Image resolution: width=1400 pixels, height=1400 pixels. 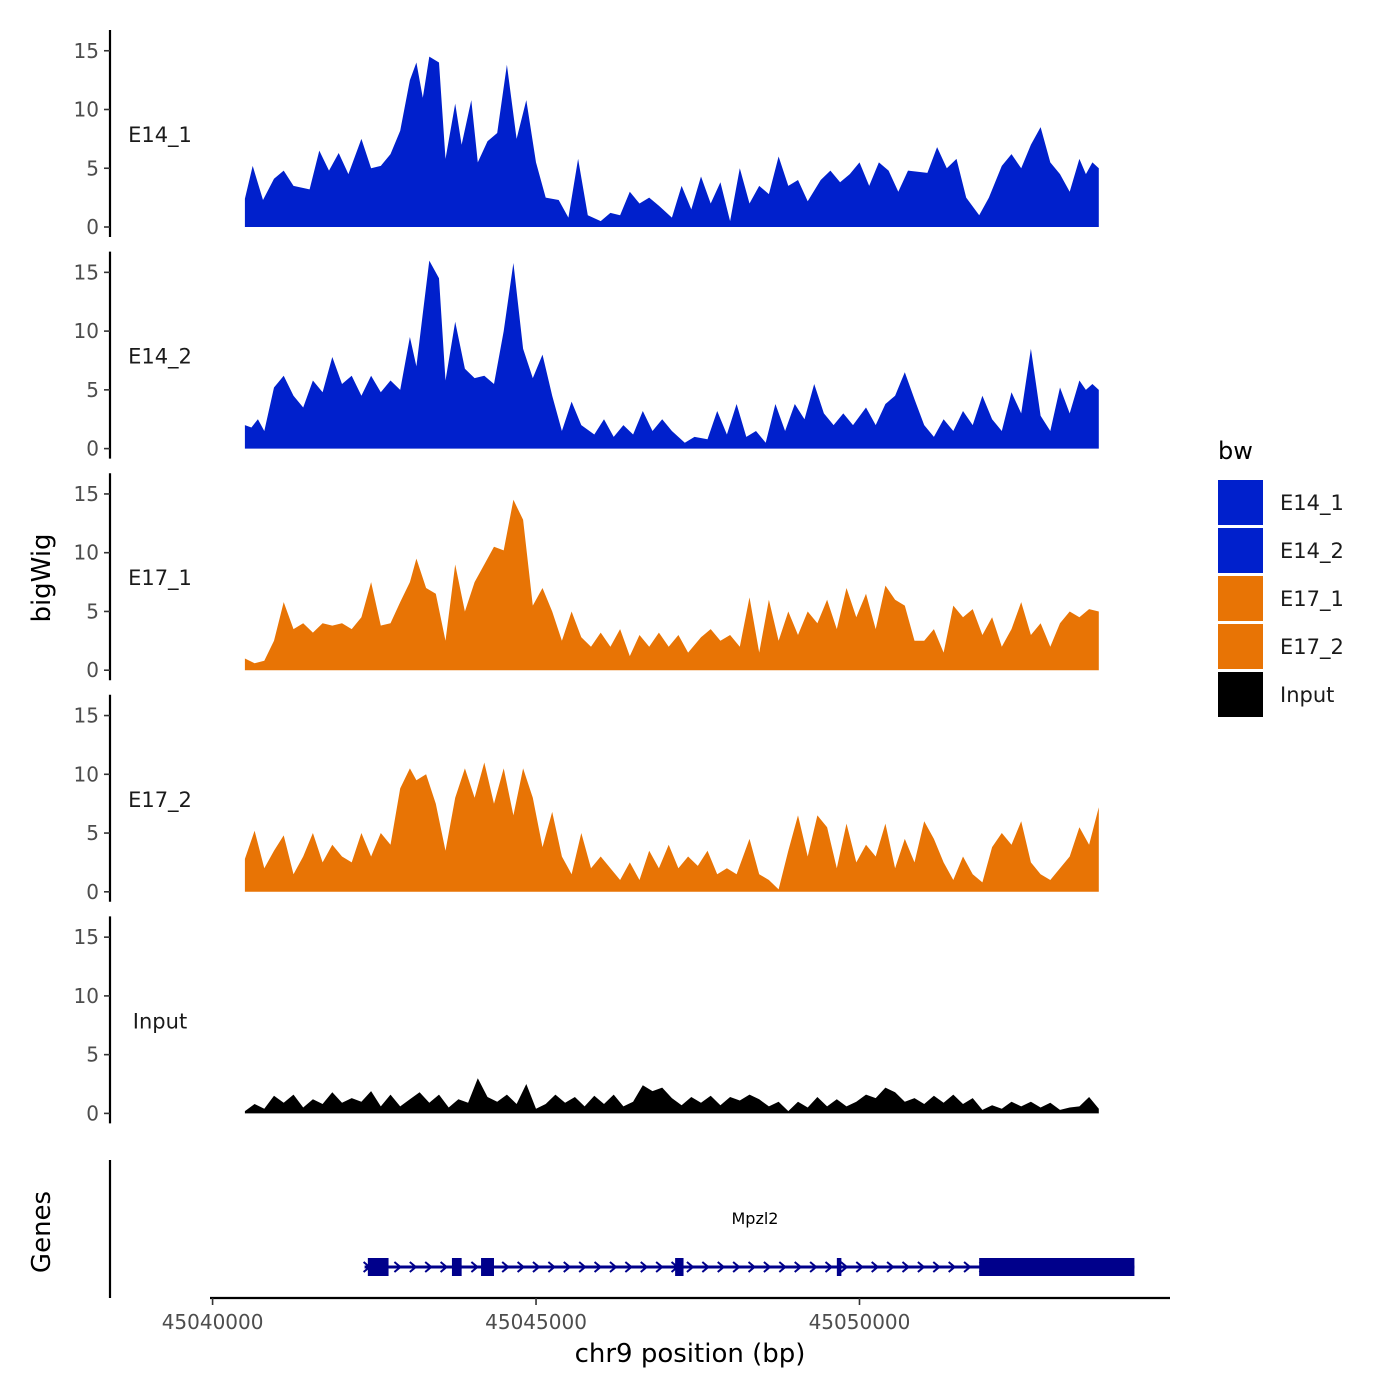 What do you see at coordinates (42, 1232) in the screenshot?
I see `genes-axis-title: Genes` at bounding box center [42, 1232].